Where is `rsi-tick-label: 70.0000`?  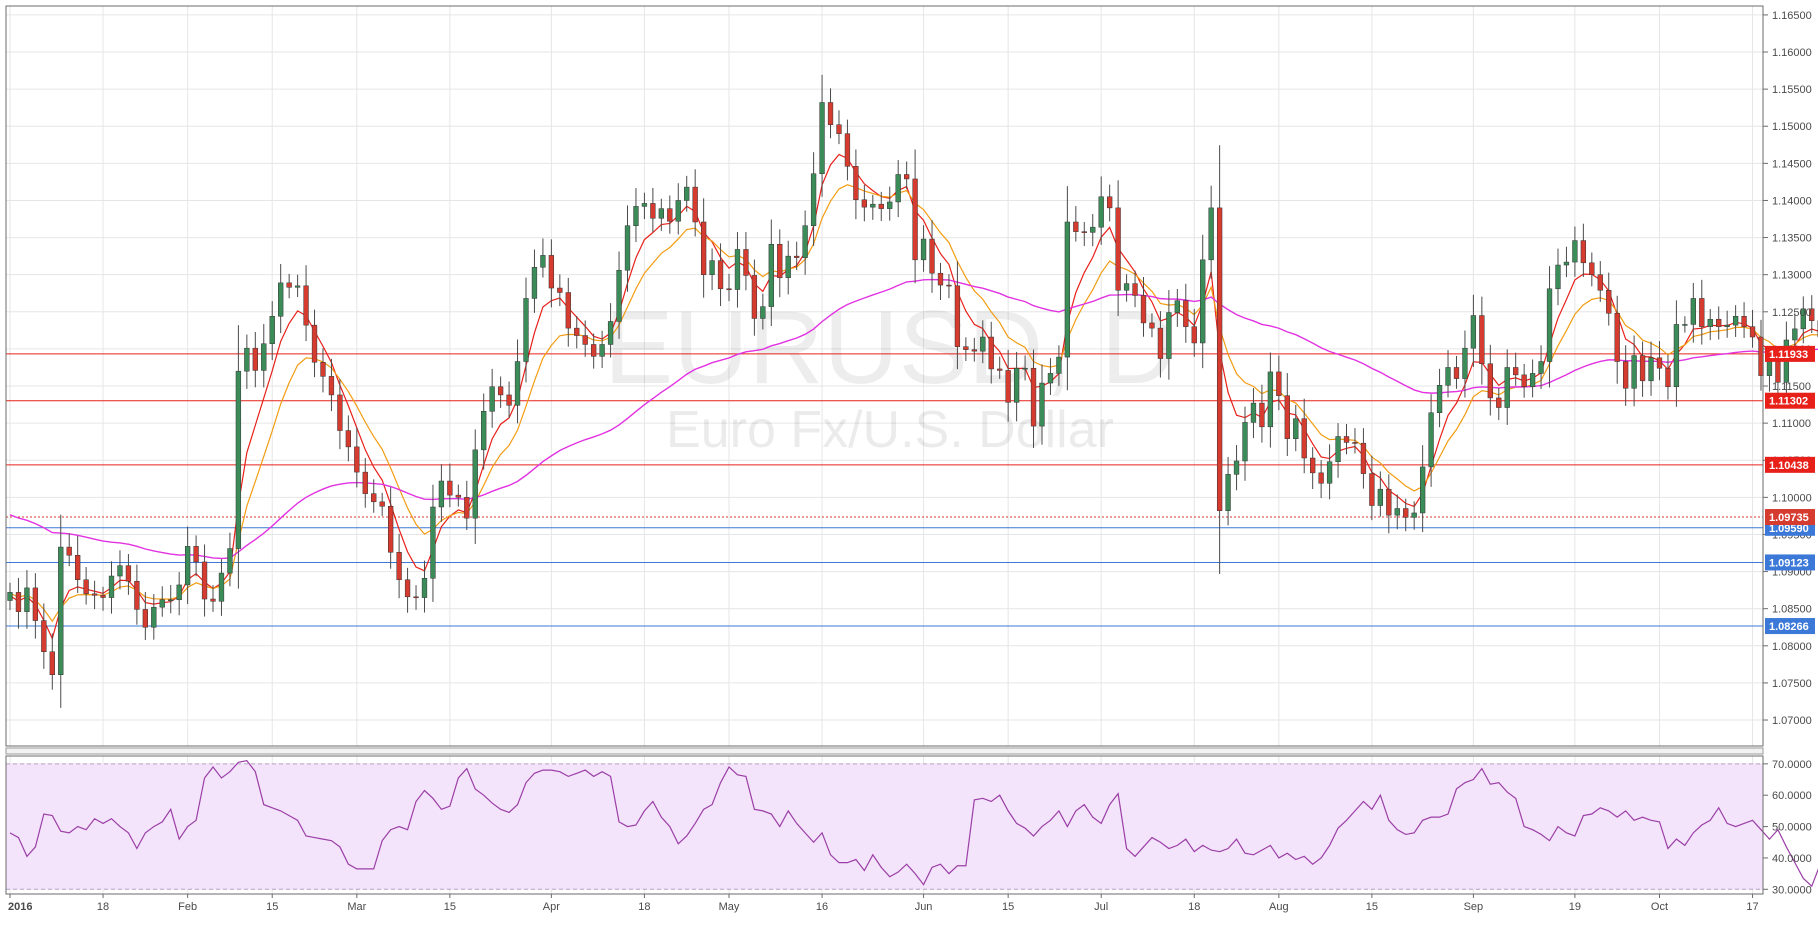
rsi-tick-label: 70.0000 is located at coordinates (1792, 765).